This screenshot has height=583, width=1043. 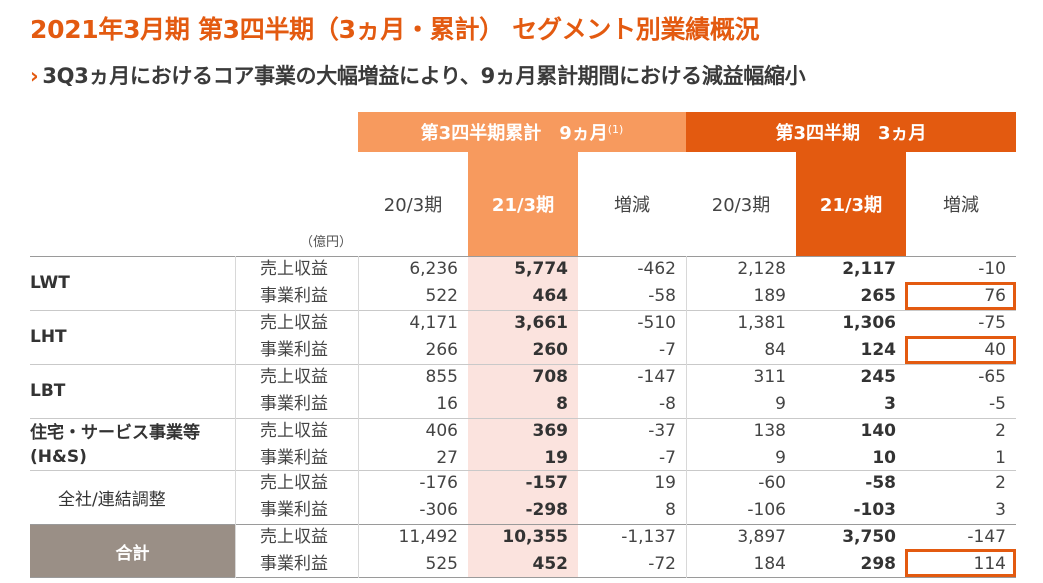 I want to click on col-header-prev-3m: 20/3期, so click(x=741, y=205).